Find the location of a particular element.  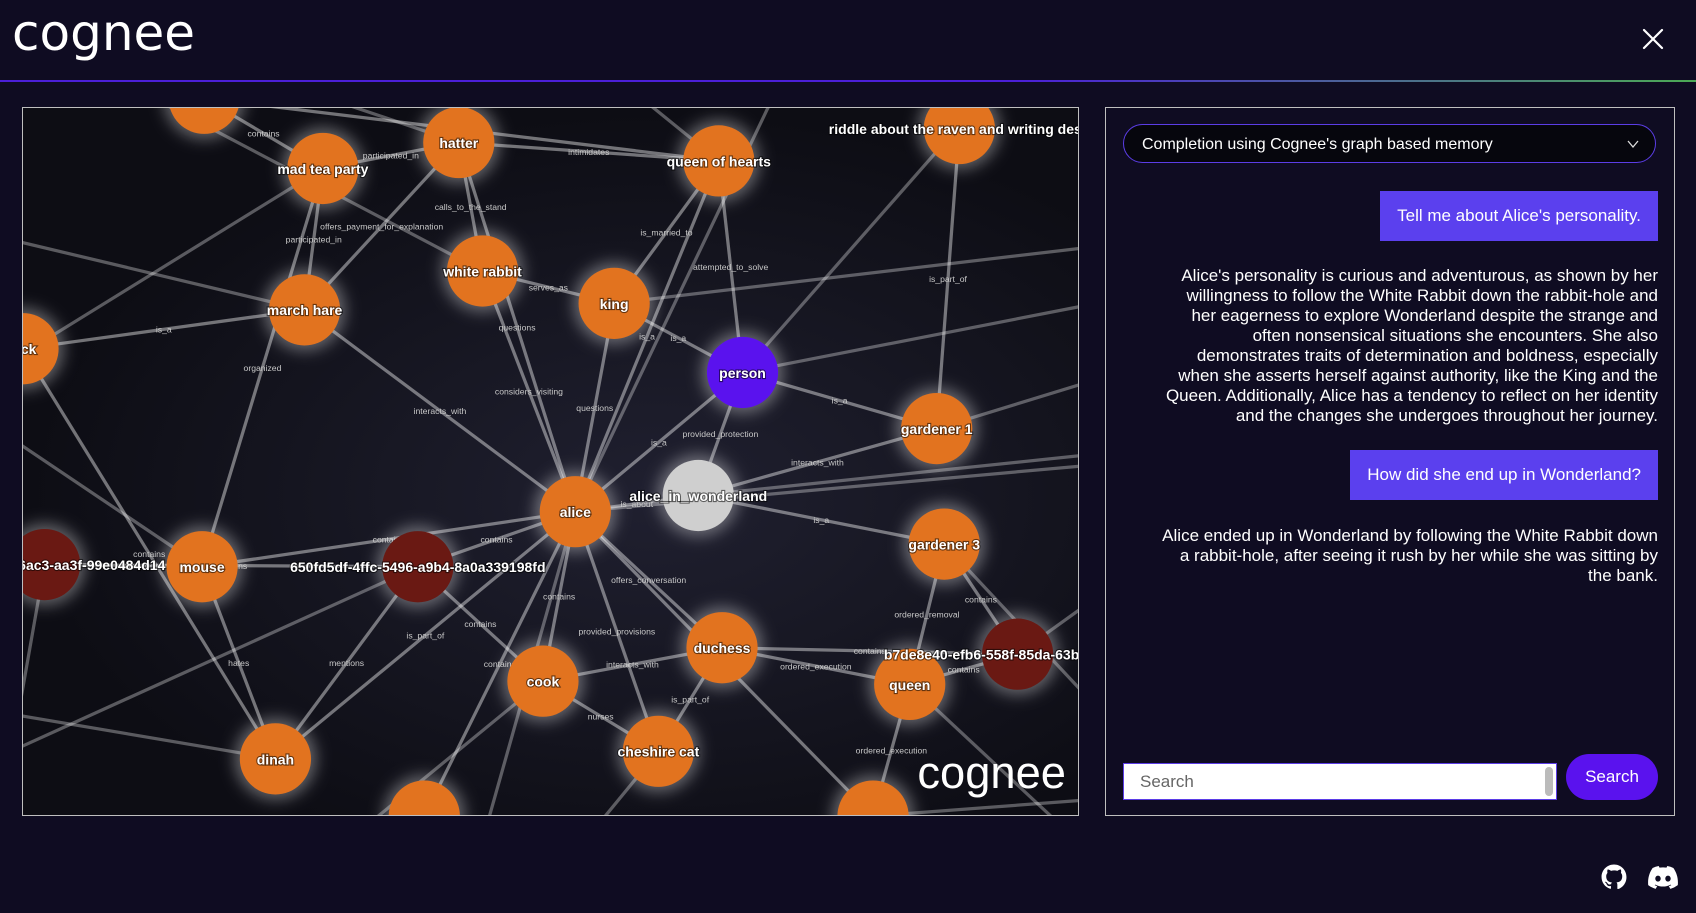

node-label: alice is located at coordinates (575, 512).